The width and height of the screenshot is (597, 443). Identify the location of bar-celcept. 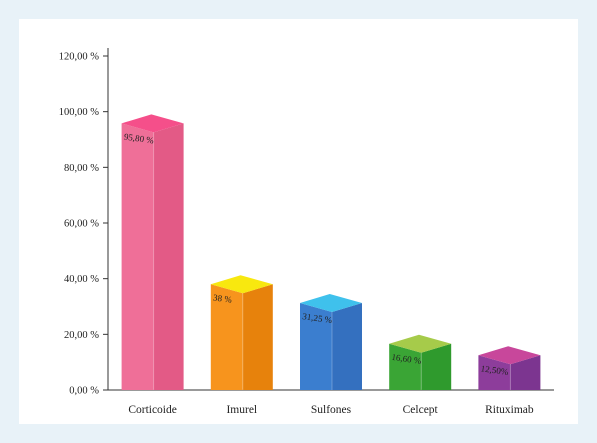
(420, 362).